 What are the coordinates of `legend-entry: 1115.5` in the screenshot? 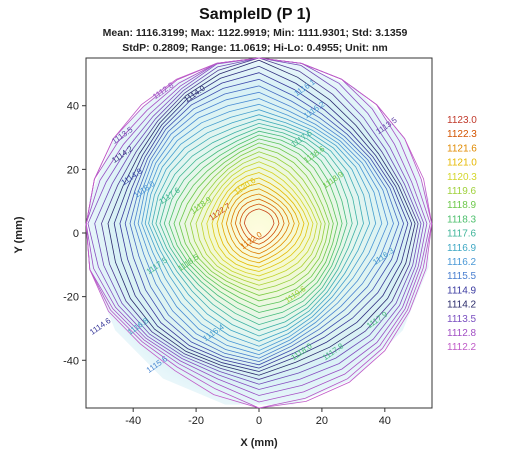 It's located at (462, 276).